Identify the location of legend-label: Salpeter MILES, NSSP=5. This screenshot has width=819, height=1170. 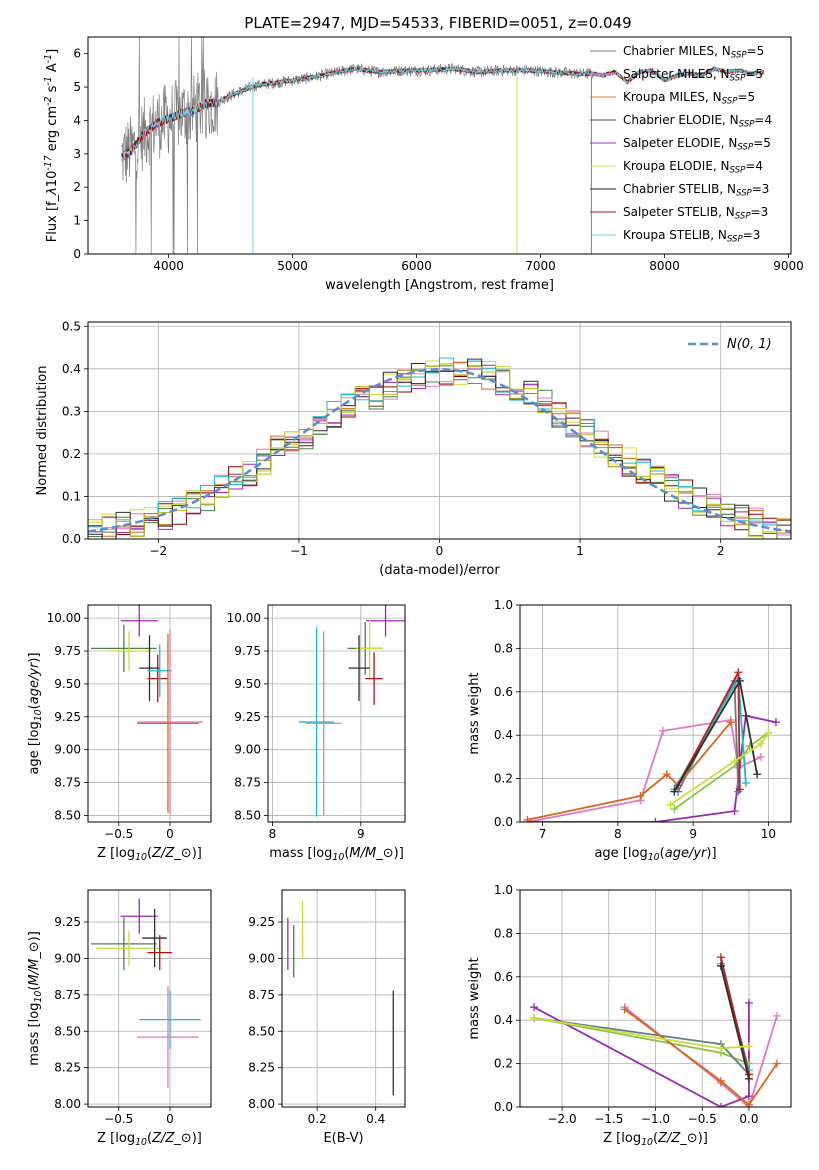
(693, 75).